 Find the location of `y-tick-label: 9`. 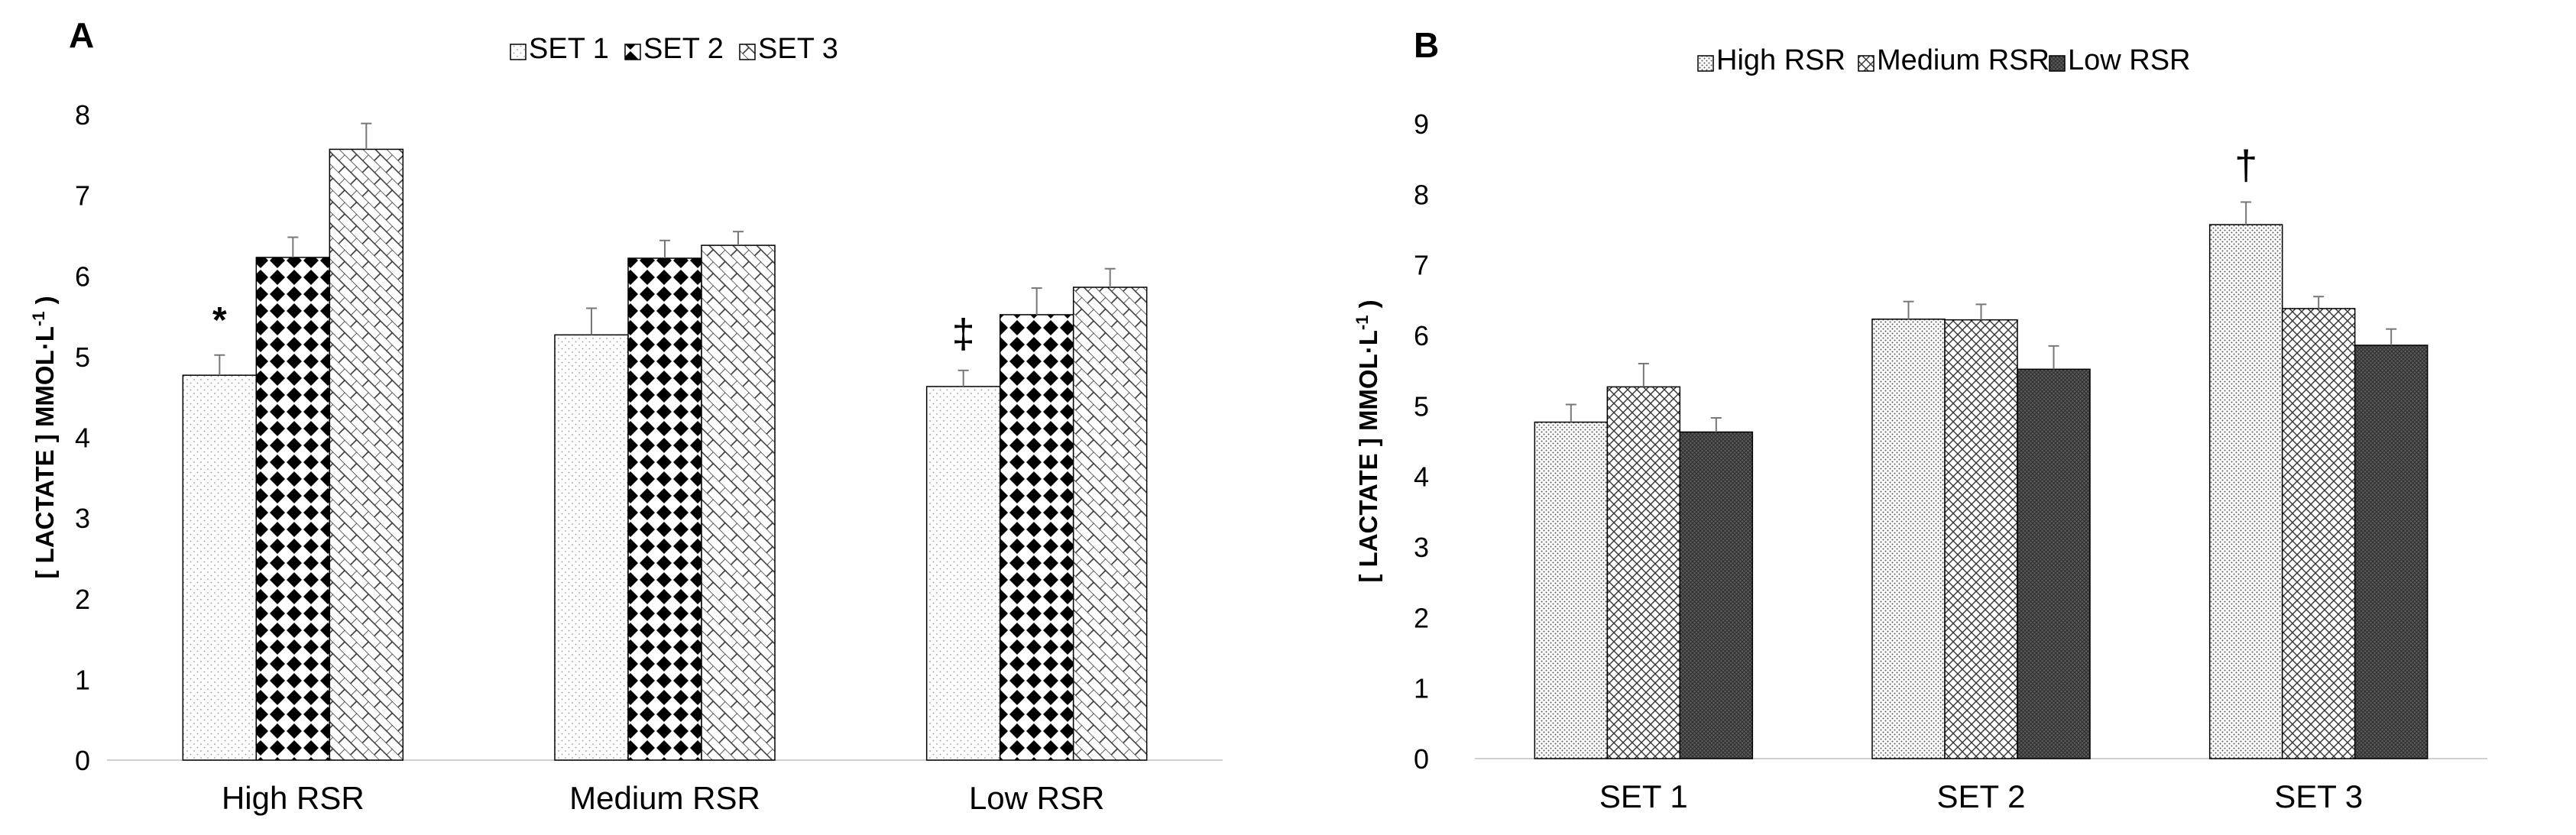

y-tick-label: 9 is located at coordinates (1421, 124).